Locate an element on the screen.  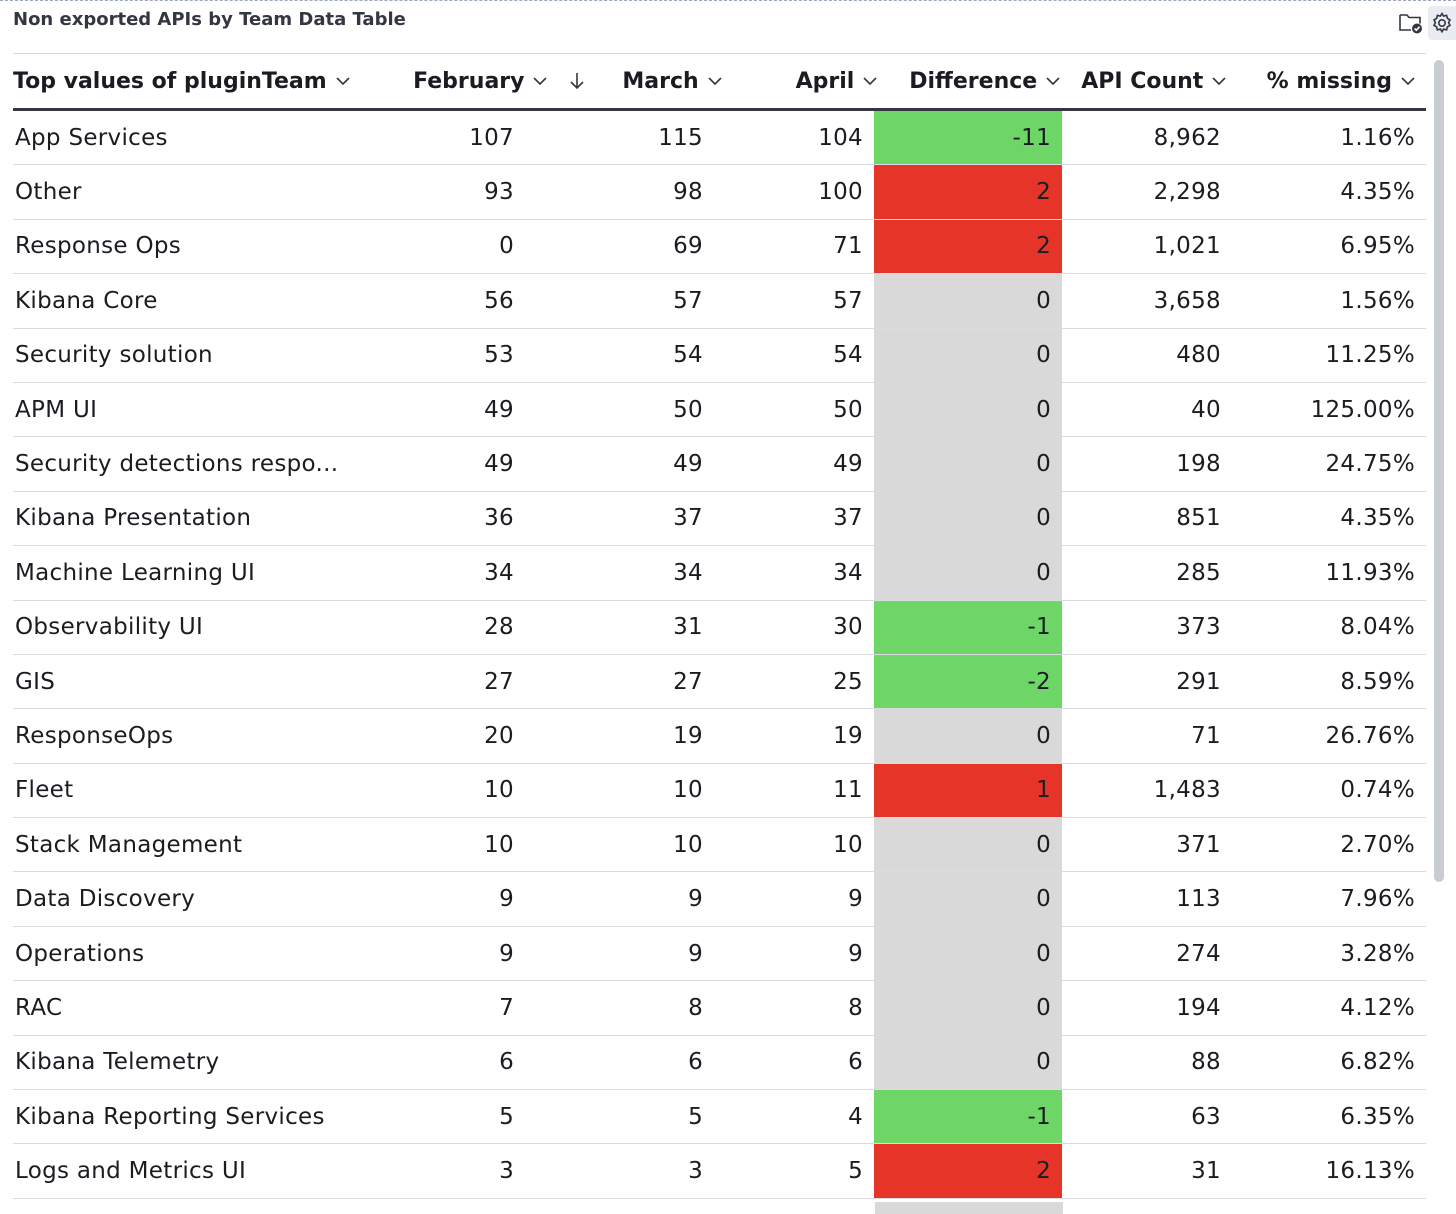
api-count-cell: 285 is located at coordinates (1198, 572).